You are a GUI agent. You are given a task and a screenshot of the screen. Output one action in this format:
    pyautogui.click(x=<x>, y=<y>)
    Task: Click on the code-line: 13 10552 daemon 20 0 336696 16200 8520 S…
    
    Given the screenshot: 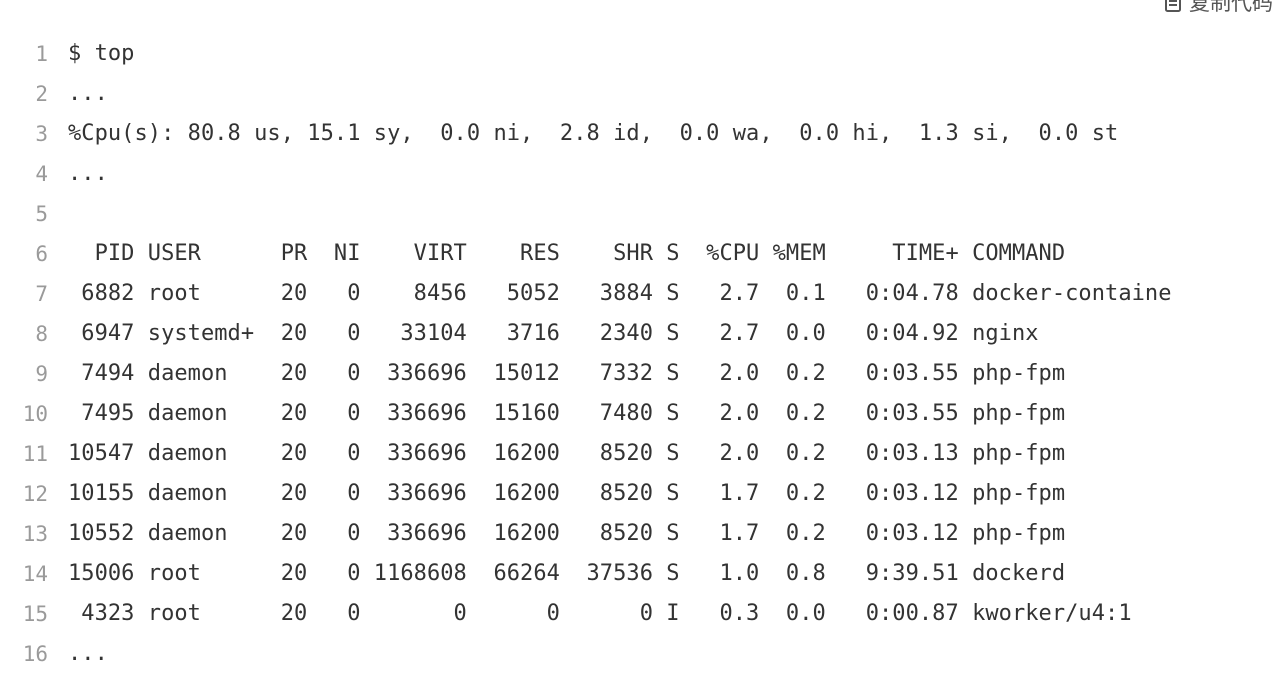 What is the action you would take?
    pyautogui.click(x=642, y=534)
    